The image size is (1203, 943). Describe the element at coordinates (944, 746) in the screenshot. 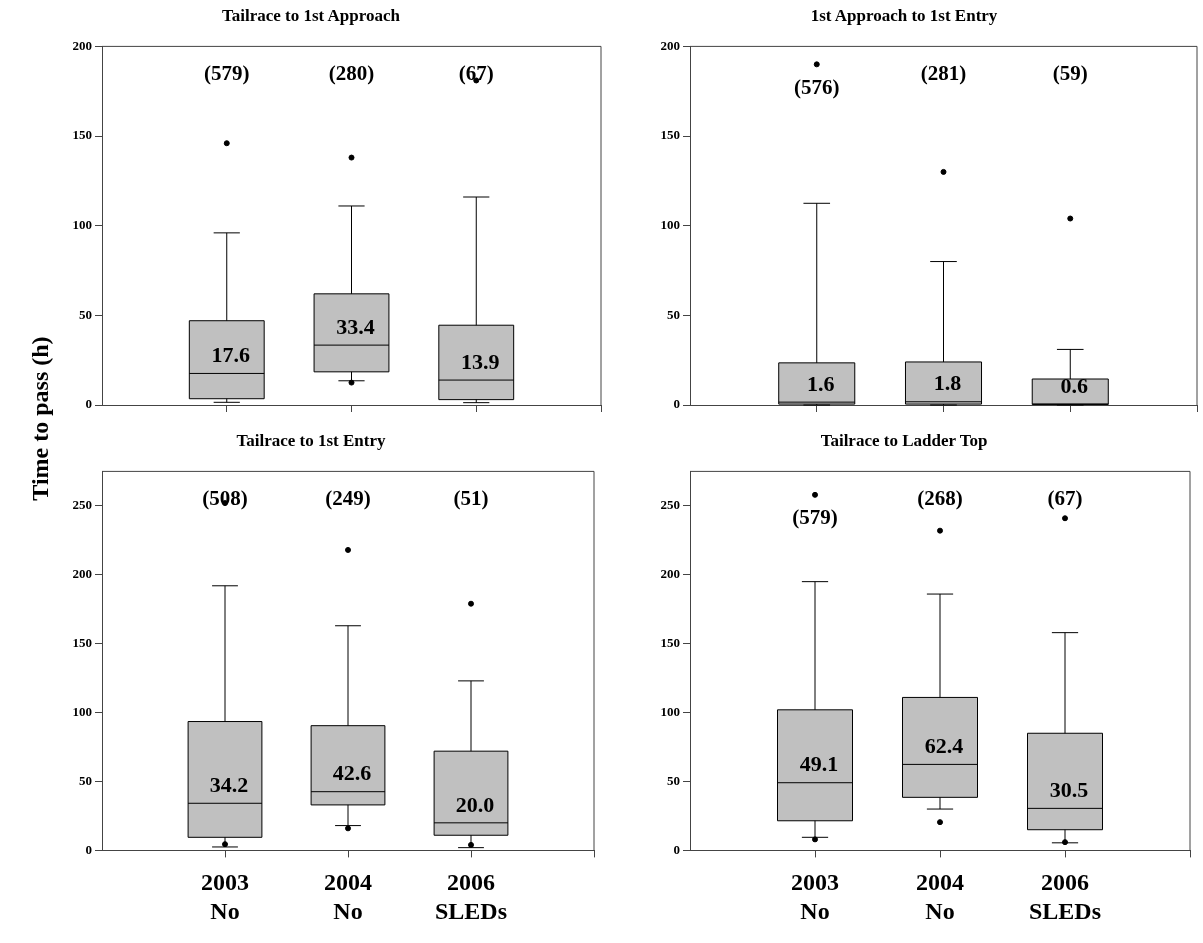

I see `text: 62.4` at that location.